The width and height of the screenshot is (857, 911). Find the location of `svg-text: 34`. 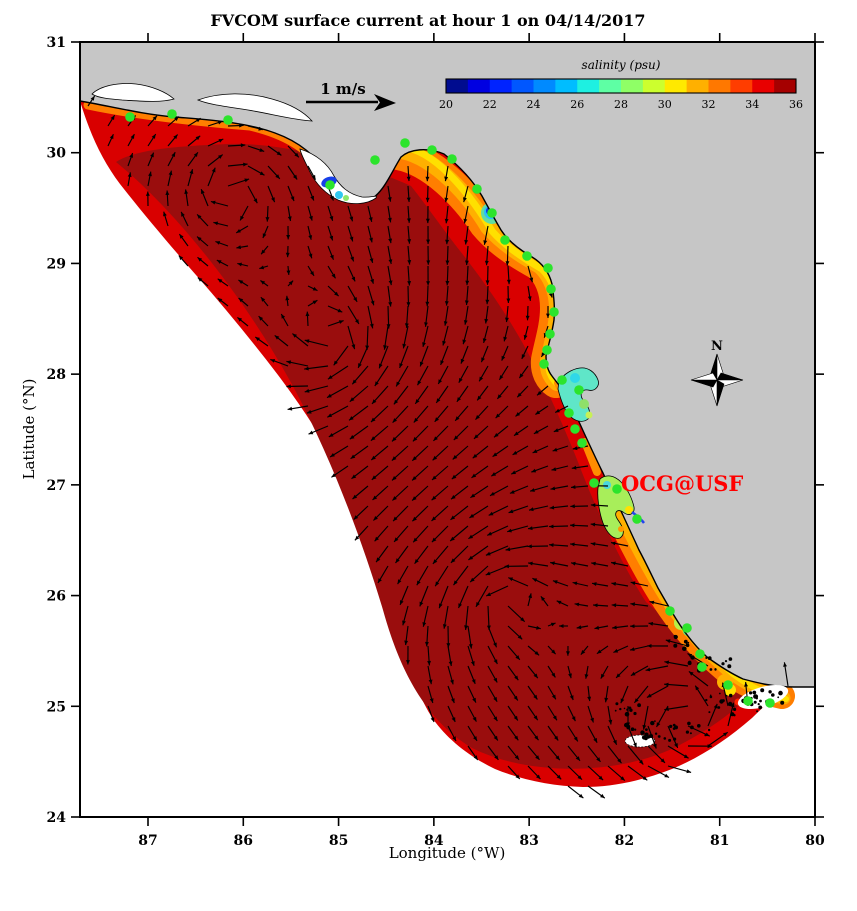

svg-text: 34 is located at coordinates (752, 104).